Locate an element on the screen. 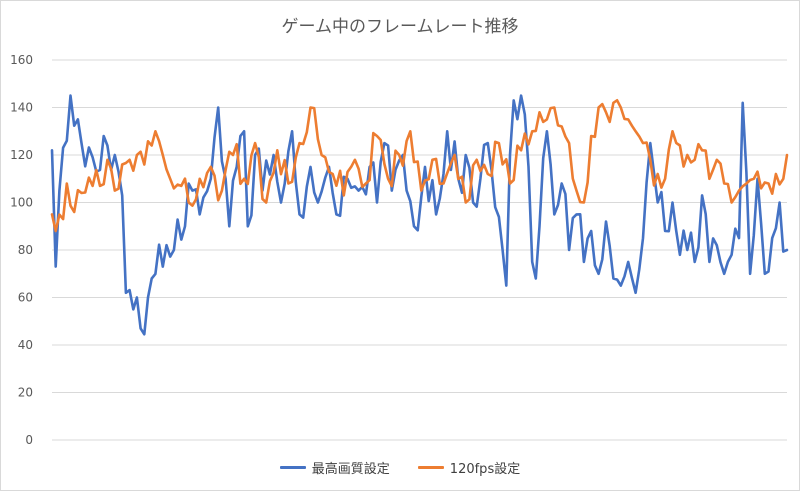  y-tick-label: 160 is located at coordinates (21, 60).